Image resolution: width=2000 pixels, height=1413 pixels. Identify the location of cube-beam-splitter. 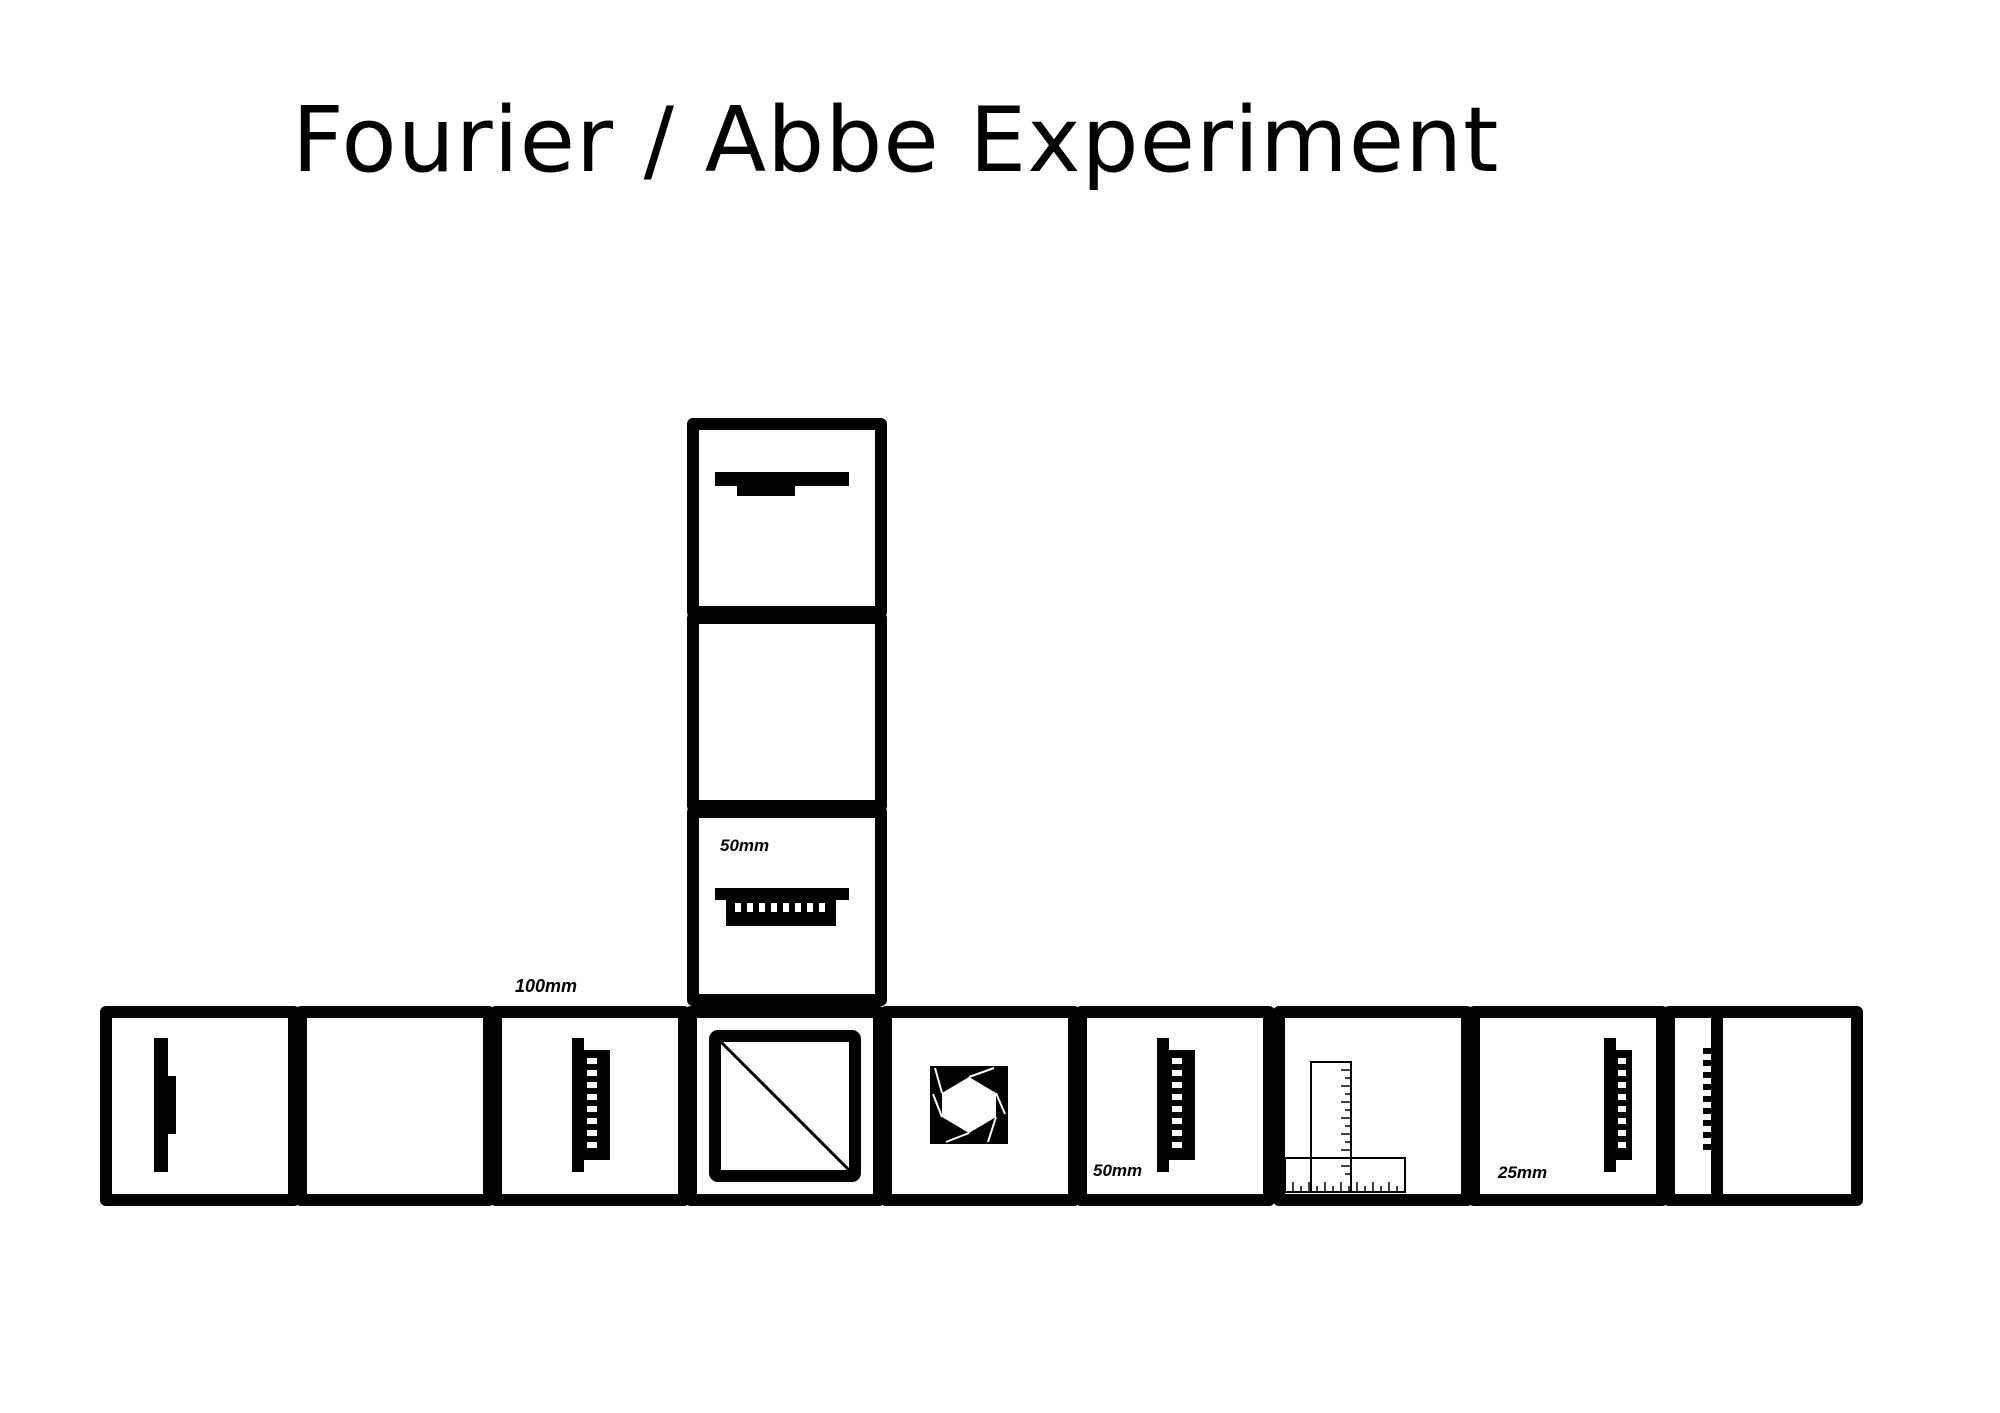
(785, 1106).